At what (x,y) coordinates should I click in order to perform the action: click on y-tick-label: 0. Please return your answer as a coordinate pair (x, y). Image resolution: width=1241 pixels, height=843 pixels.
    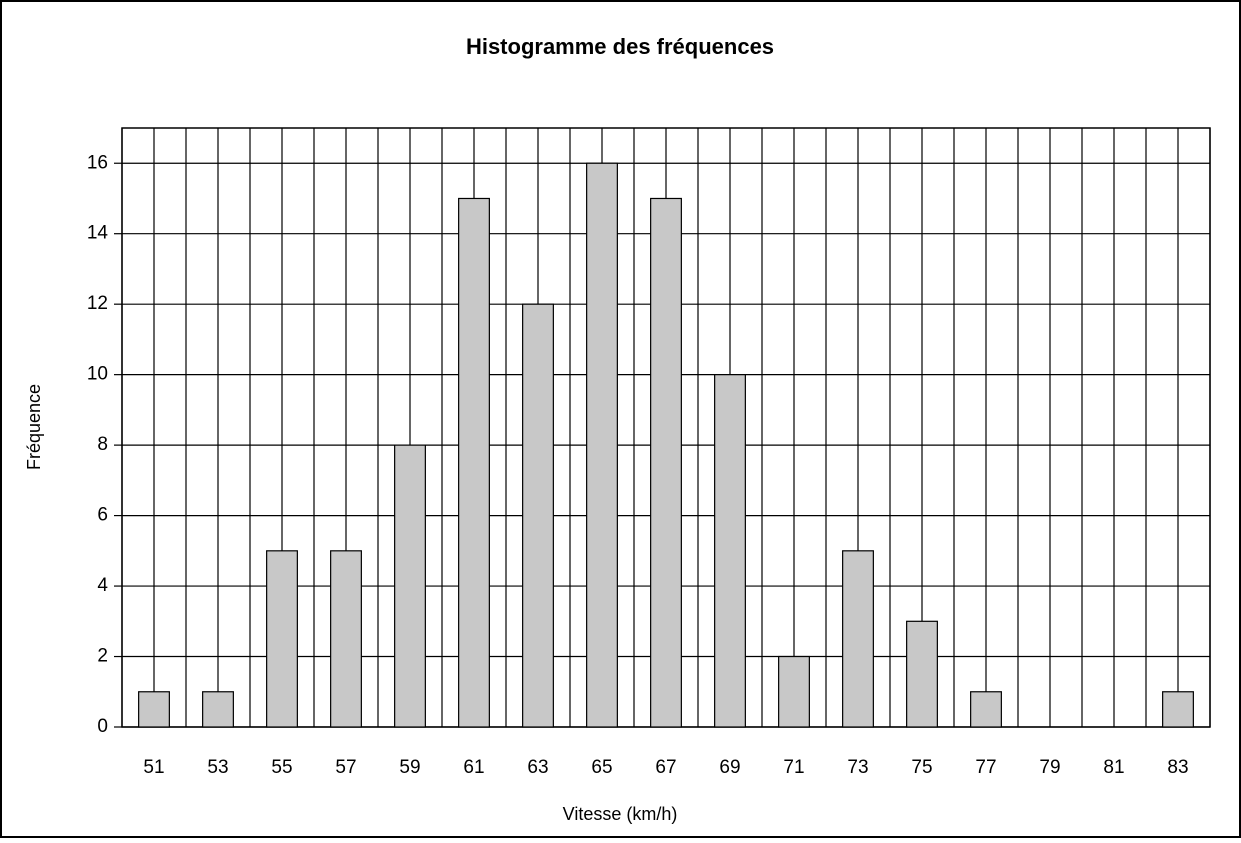
    Looking at the image, I should click on (102, 726).